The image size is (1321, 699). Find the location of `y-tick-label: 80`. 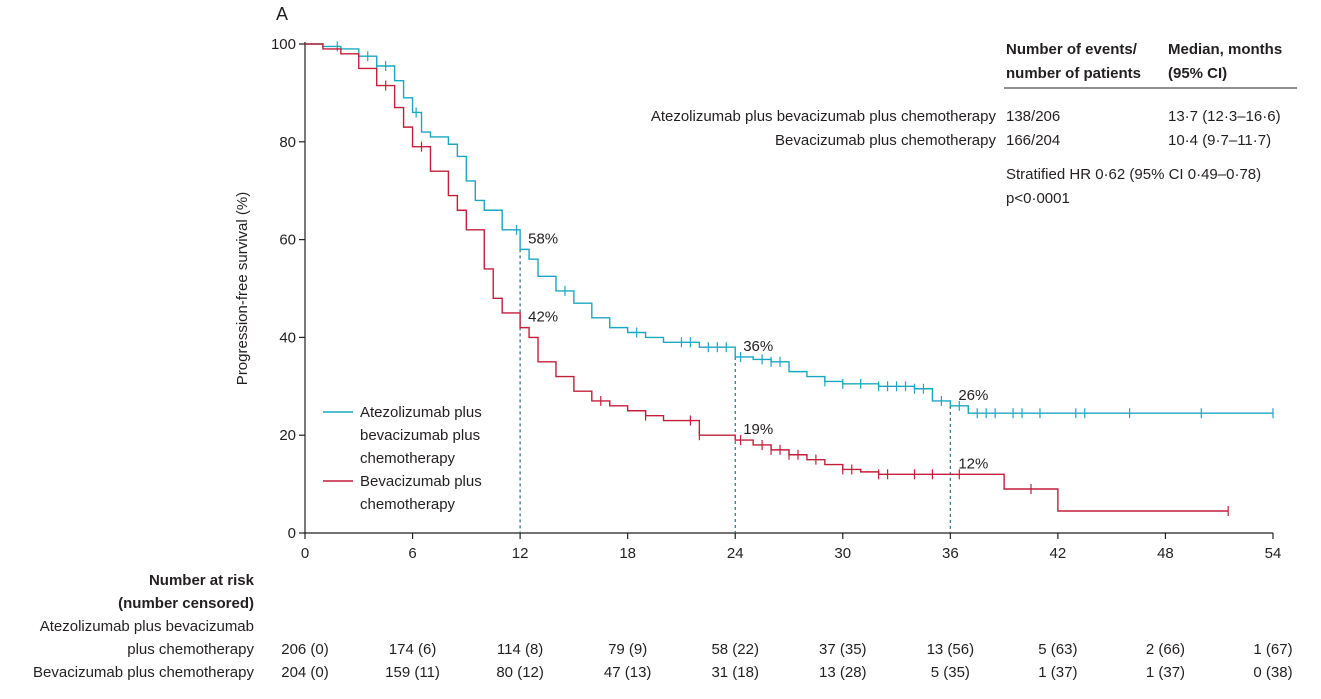

y-tick-label: 80 is located at coordinates (287, 142).